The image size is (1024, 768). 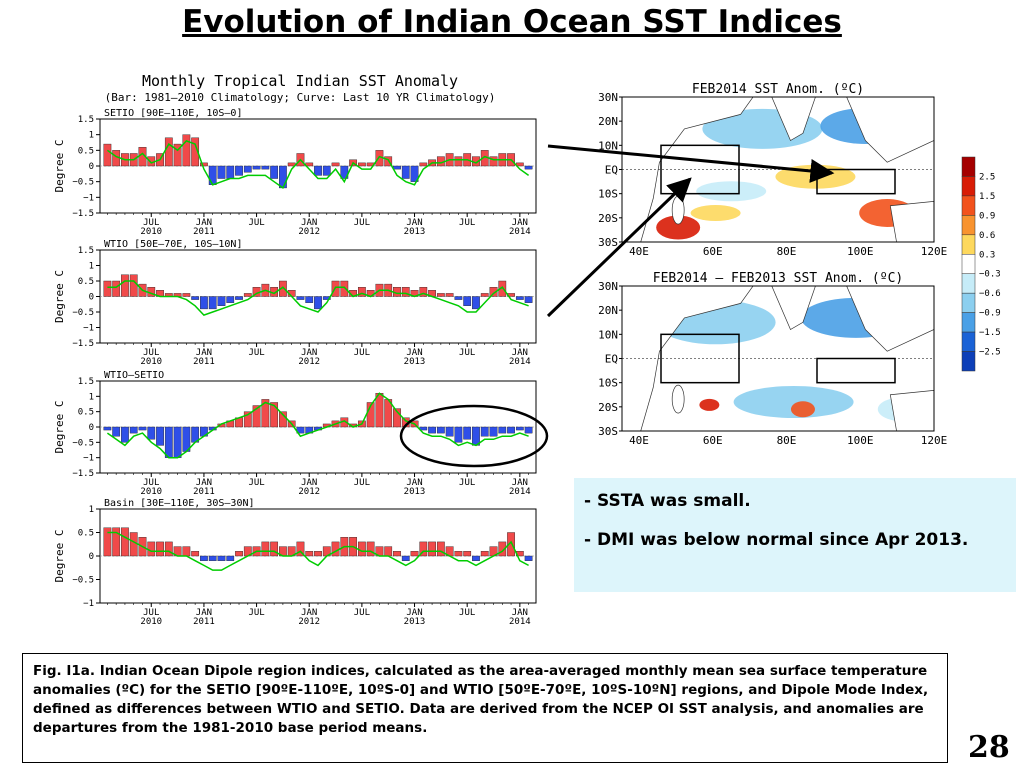 What do you see at coordinates (795, 501) in the screenshot?
I see `note-item: - SSTA was small.` at bounding box center [795, 501].